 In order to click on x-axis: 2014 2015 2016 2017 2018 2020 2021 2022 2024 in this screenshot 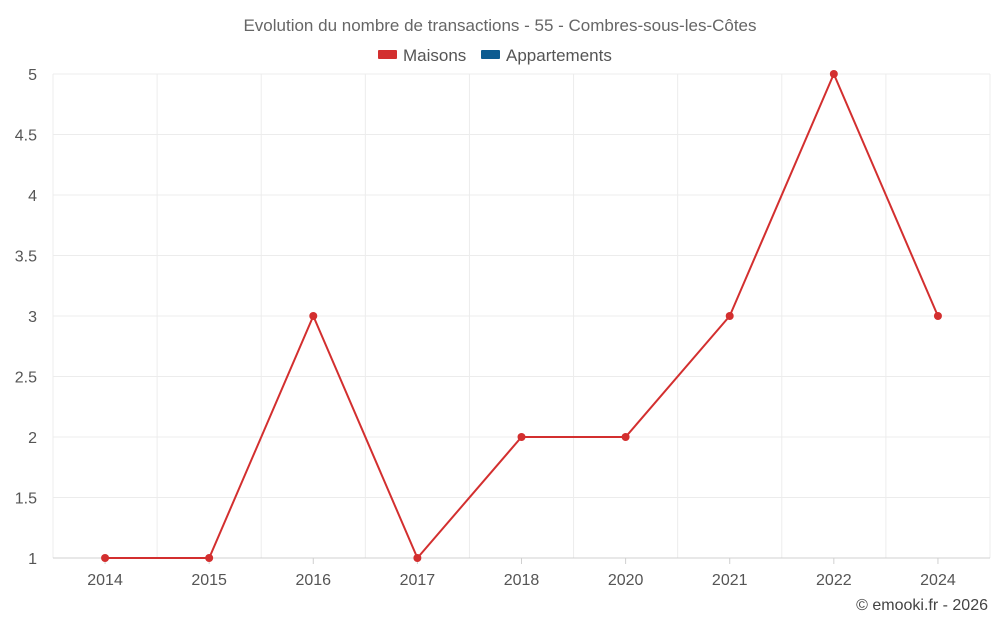, I will do `click(521, 573)`.